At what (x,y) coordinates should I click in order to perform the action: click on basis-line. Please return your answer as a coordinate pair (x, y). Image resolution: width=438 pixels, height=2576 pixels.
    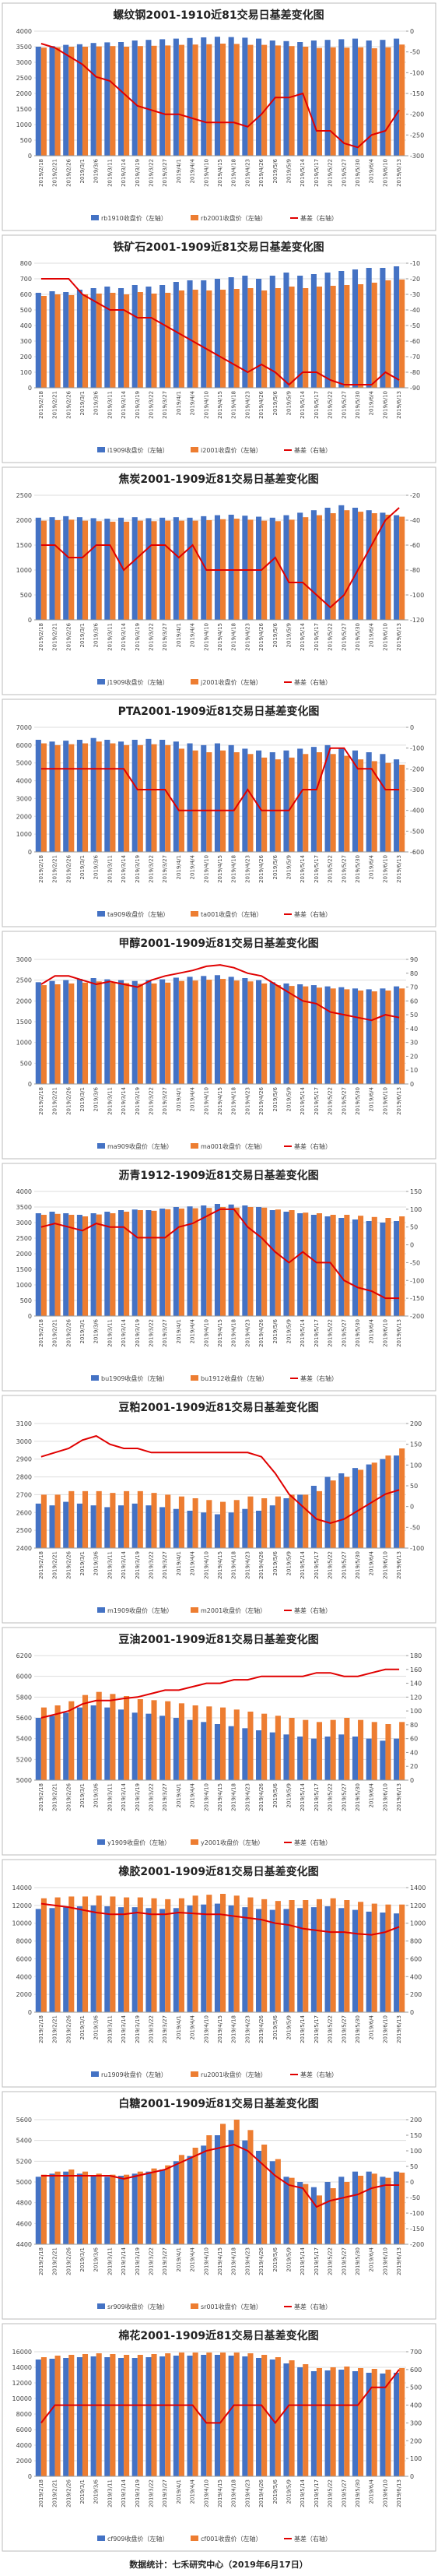
    Looking at the image, I should click on (220, 1479).